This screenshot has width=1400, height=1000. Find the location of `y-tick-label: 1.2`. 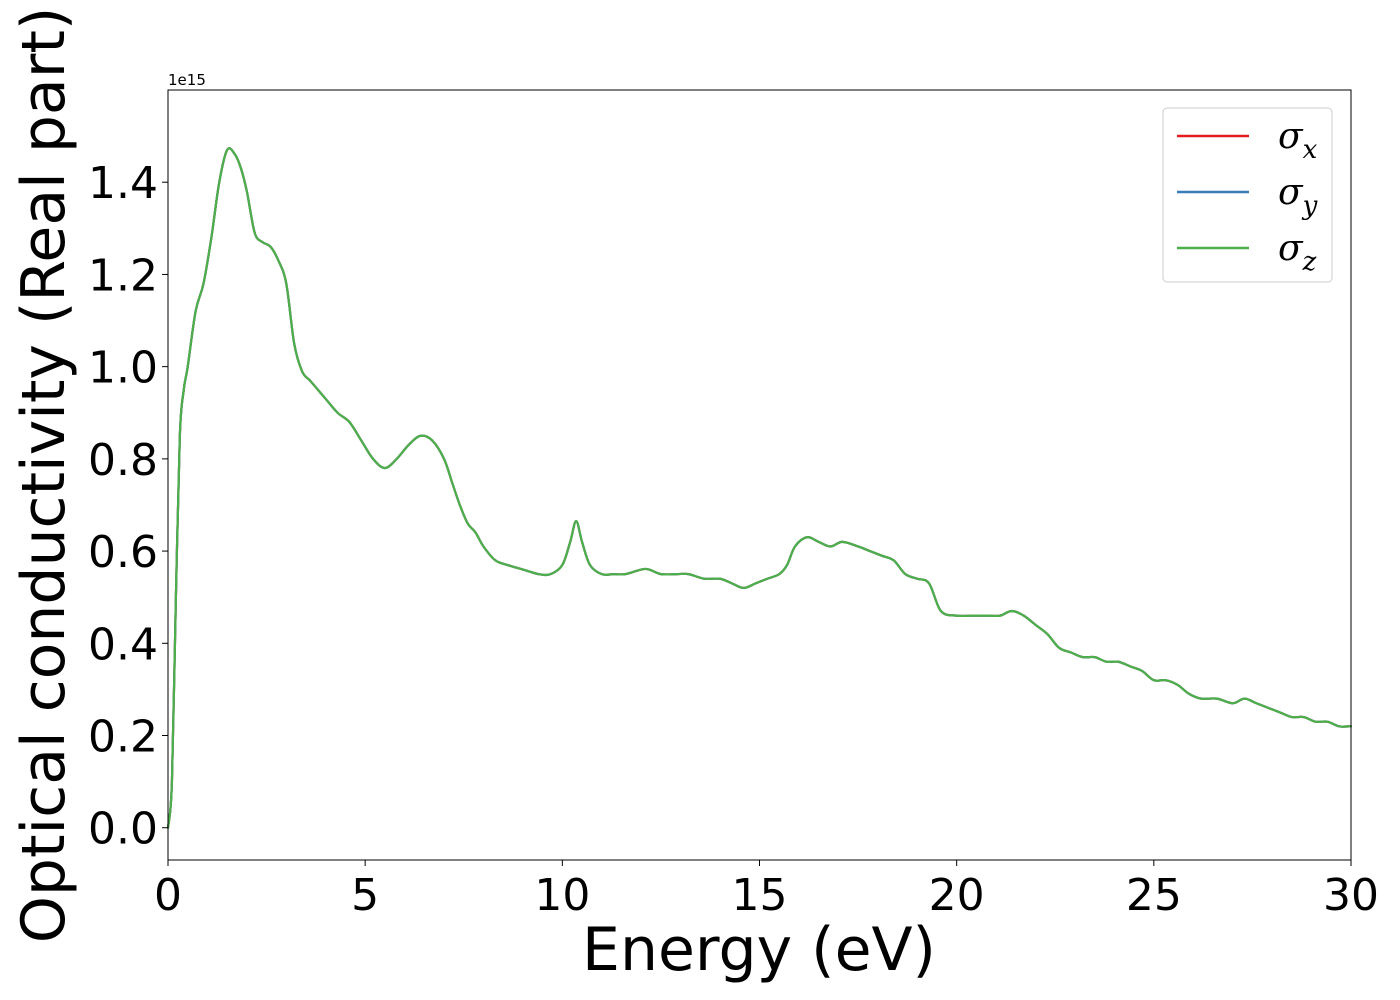

y-tick-label: 1.2 is located at coordinates (123, 275).